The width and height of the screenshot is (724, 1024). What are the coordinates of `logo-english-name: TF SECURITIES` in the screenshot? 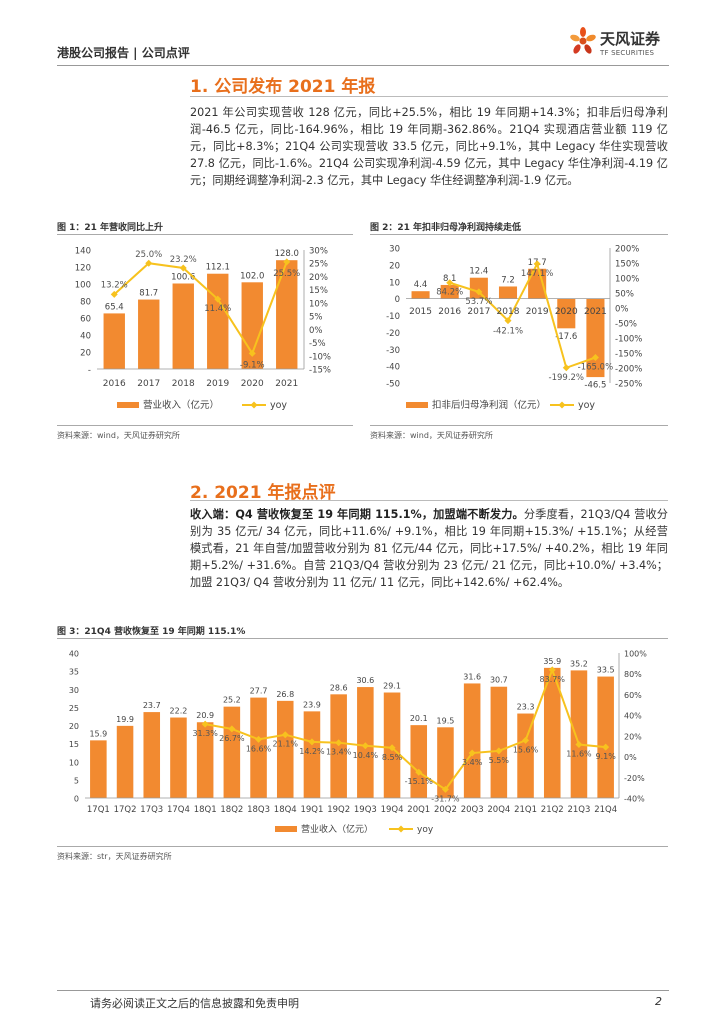 It's located at (627, 53).